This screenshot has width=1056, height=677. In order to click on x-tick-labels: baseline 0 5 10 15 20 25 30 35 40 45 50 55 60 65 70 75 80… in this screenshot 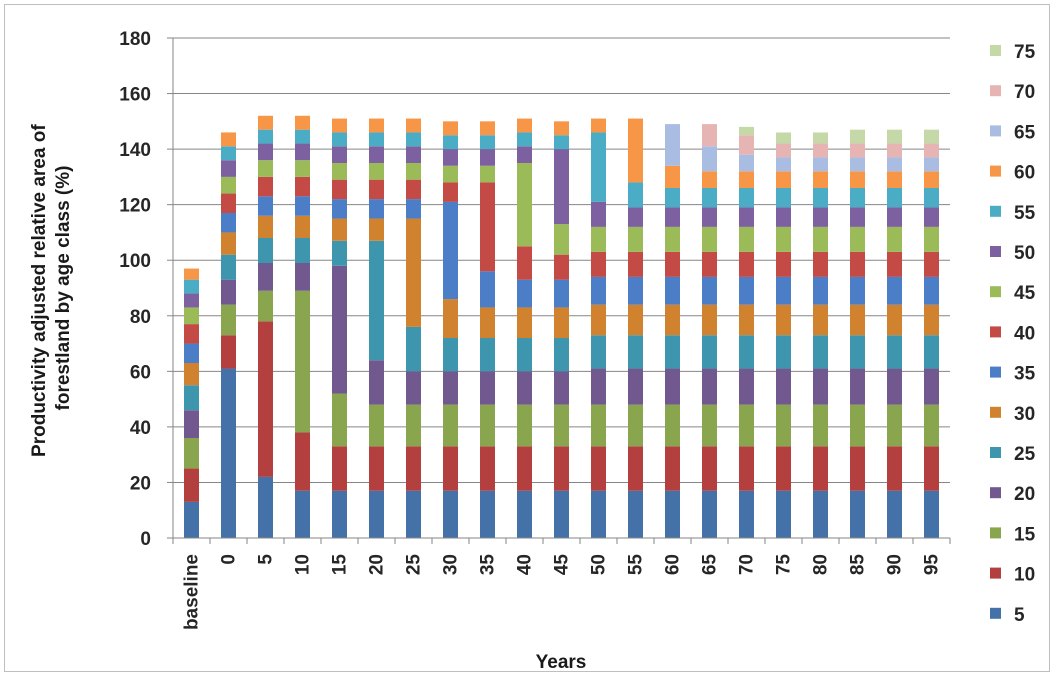, I will do `click(561, 584)`.